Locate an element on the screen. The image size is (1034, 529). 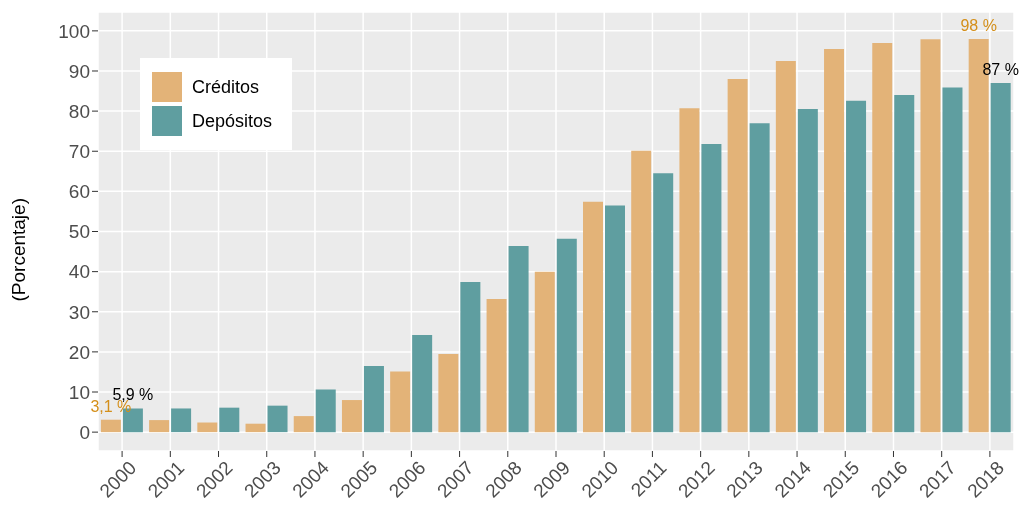
legend-label: Créditos is located at coordinates (226, 87).